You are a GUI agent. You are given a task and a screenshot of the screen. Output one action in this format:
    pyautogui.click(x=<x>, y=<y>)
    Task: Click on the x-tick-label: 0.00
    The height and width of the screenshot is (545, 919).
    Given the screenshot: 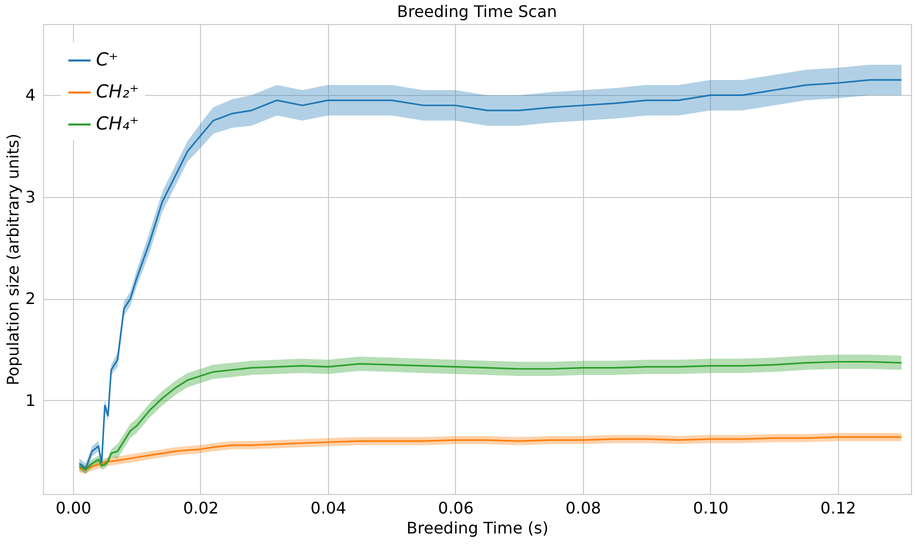 What is the action you would take?
    pyautogui.click(x=74, y=508)
    